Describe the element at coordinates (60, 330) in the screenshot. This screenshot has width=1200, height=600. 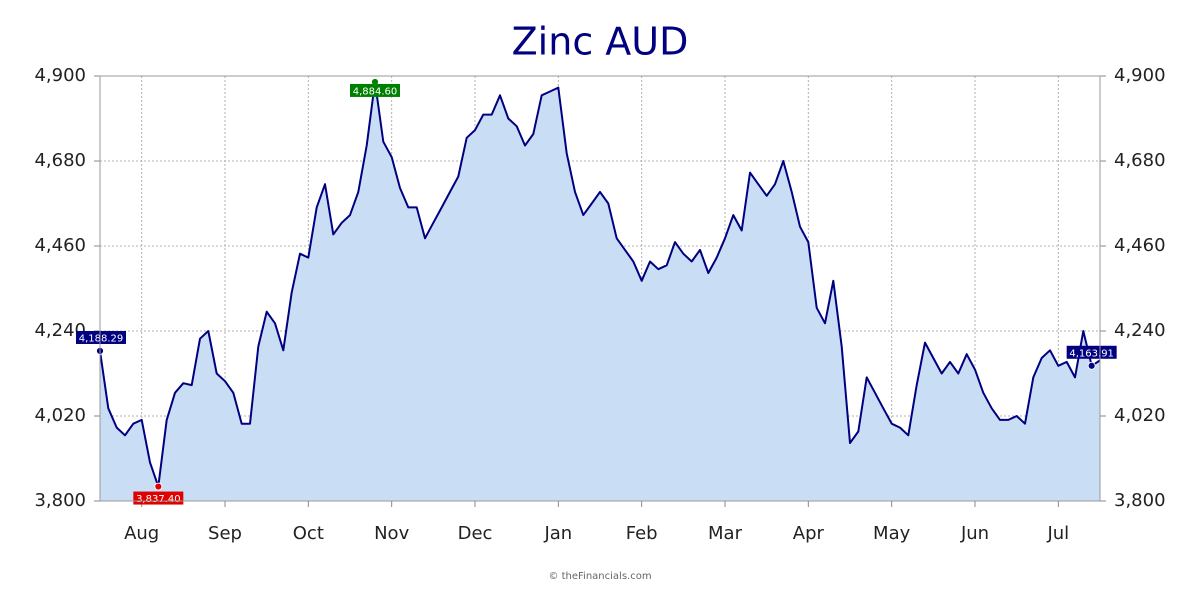
I see `y-tick-label: 4,240` at that location.